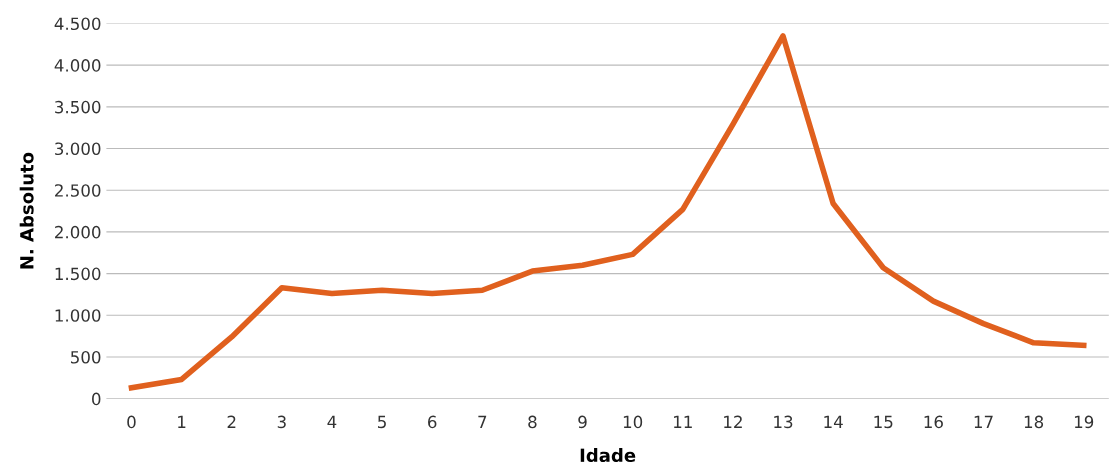 Image resolution: width=1120 pixels, height=469 pixels. What do you see at coordinates (883, 422) in the screenshot?
I see `x-tick-label: 15` at bounding box center [883, 422].